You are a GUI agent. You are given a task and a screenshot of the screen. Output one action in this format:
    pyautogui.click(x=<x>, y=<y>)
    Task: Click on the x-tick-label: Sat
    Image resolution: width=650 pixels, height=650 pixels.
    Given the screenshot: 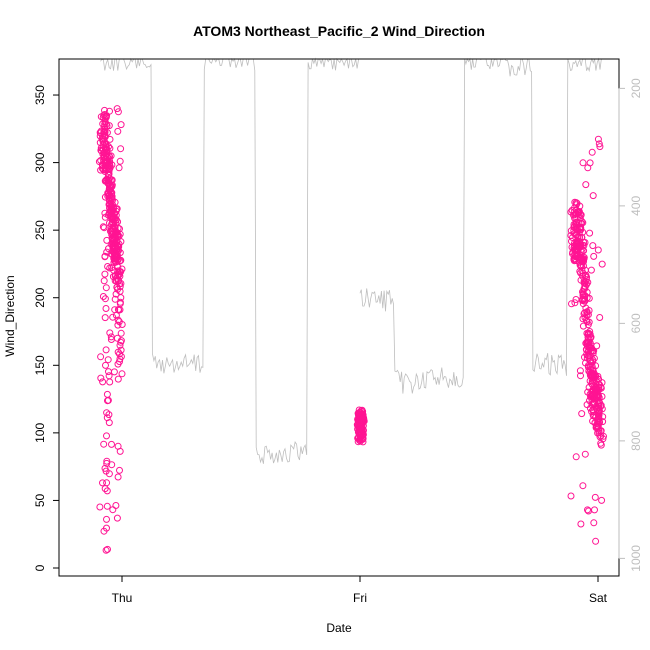 What is the action you would take?
    pyautogui.click(x=598, y=598)
    